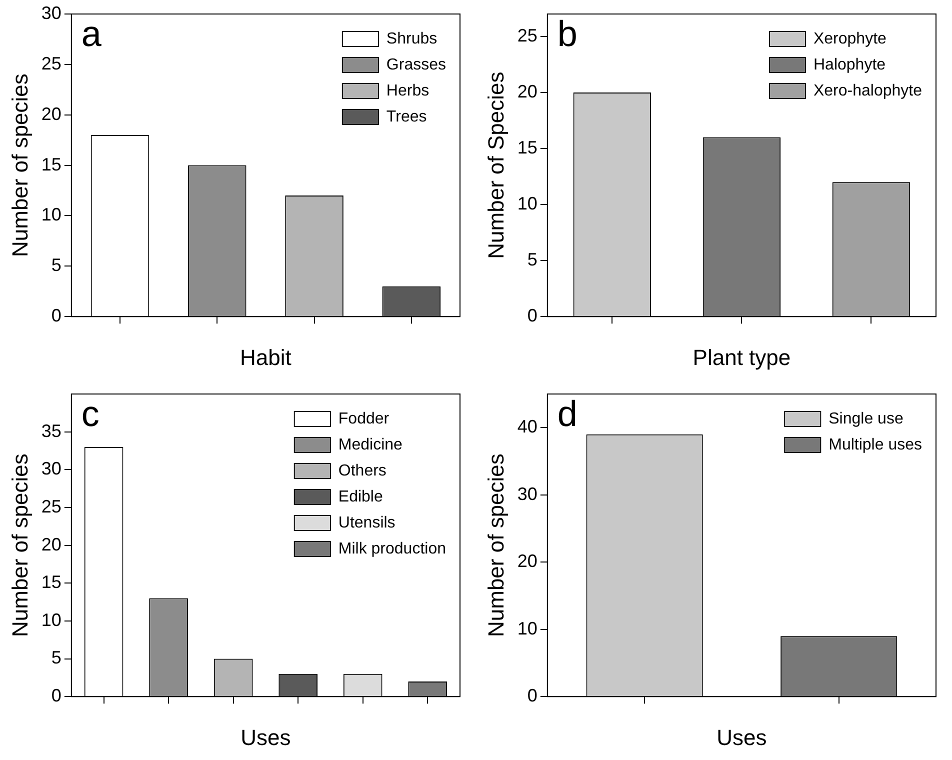 The width and height of the screenshot is (952, 760). What do you see at coordinates (495, 165) in the screenshot?
I see `y-axis-title: Number of Species` at bounding box center [495, 165].